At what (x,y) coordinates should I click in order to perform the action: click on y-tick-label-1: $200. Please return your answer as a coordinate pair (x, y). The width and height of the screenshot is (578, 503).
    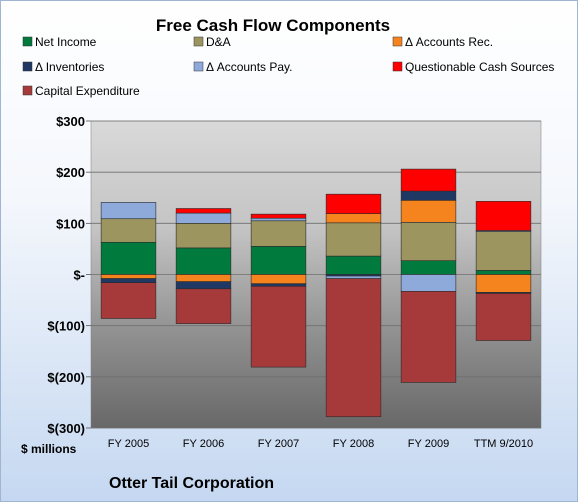
    Looking at the image, I should click on (70, 172).